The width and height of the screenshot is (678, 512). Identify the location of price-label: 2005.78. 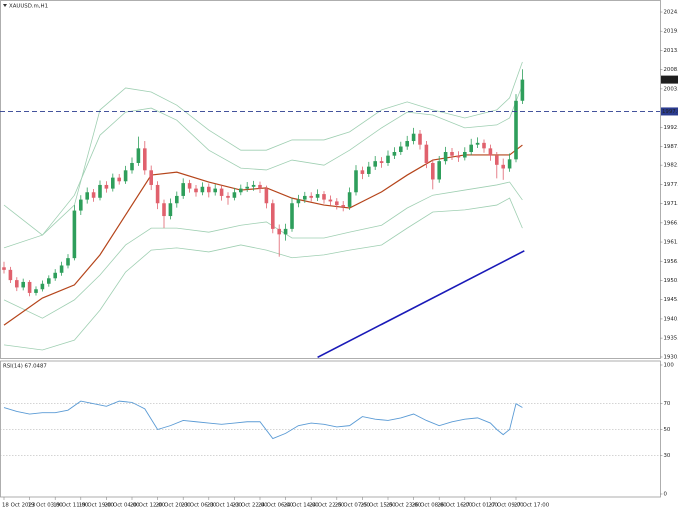
(670, 80).